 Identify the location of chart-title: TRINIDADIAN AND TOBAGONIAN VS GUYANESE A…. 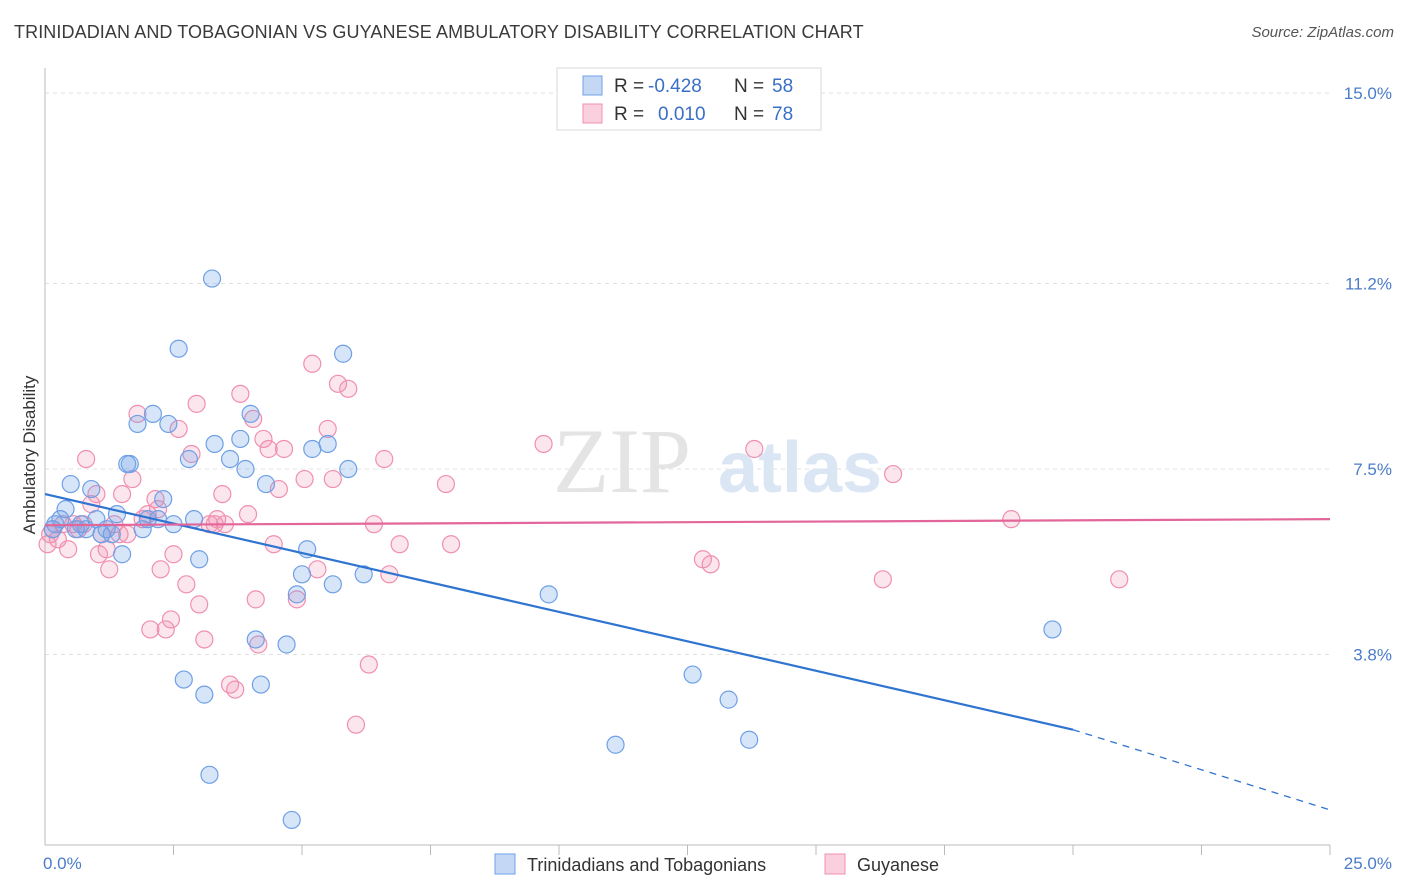
(439, 32).